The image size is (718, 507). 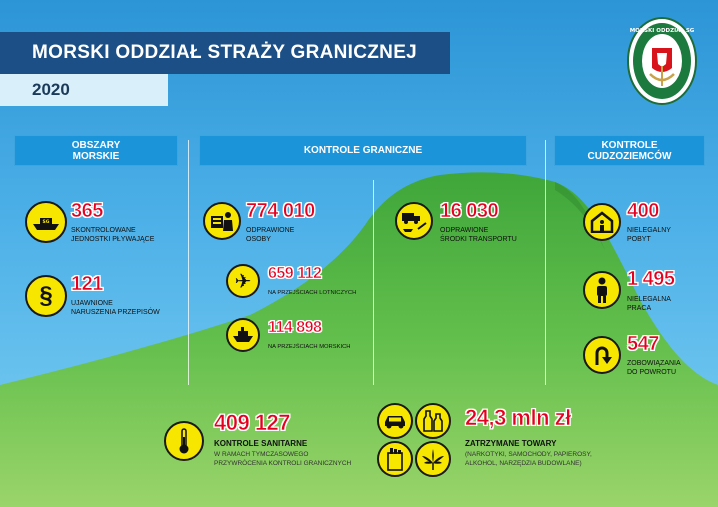 What do you see at coordinates (252, 423) in the screenshot?
I see `sanitary-checks-value: 409 127` at bounding box center [252, 423].